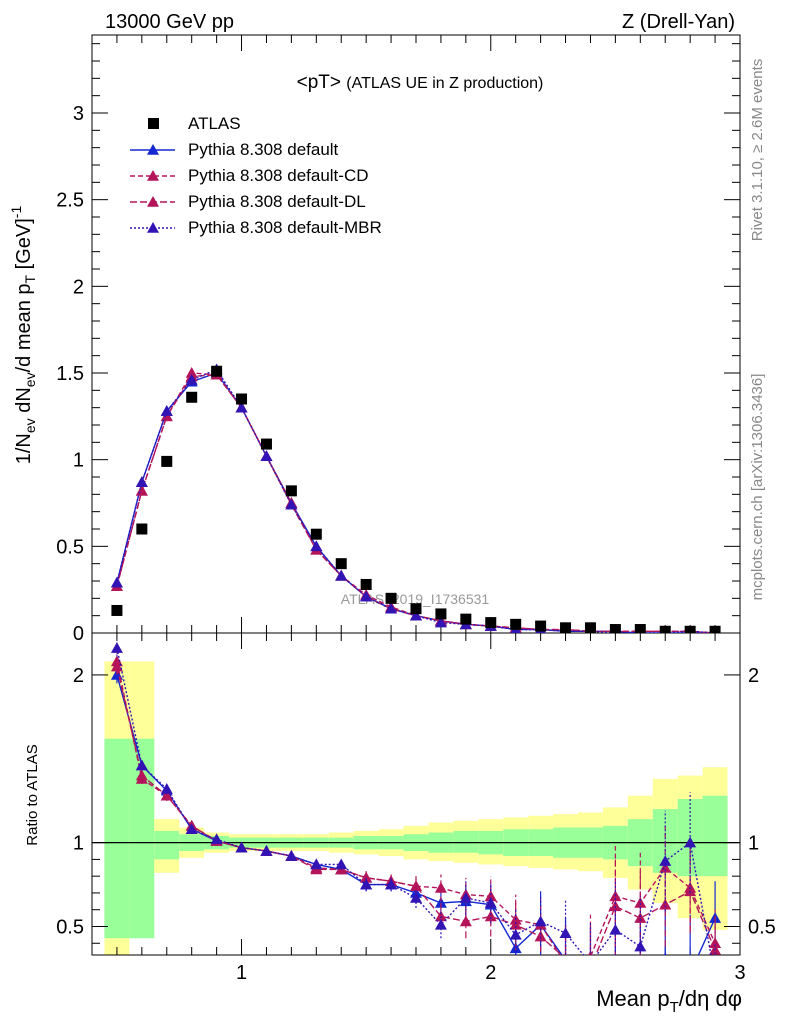 The width and height of the screenshot is (786, 1024). What do you see at coordinates (753, 676) in the screenshot?
I see `ratio-y-tick-label-right: 2` at bounding box center [753, 676].